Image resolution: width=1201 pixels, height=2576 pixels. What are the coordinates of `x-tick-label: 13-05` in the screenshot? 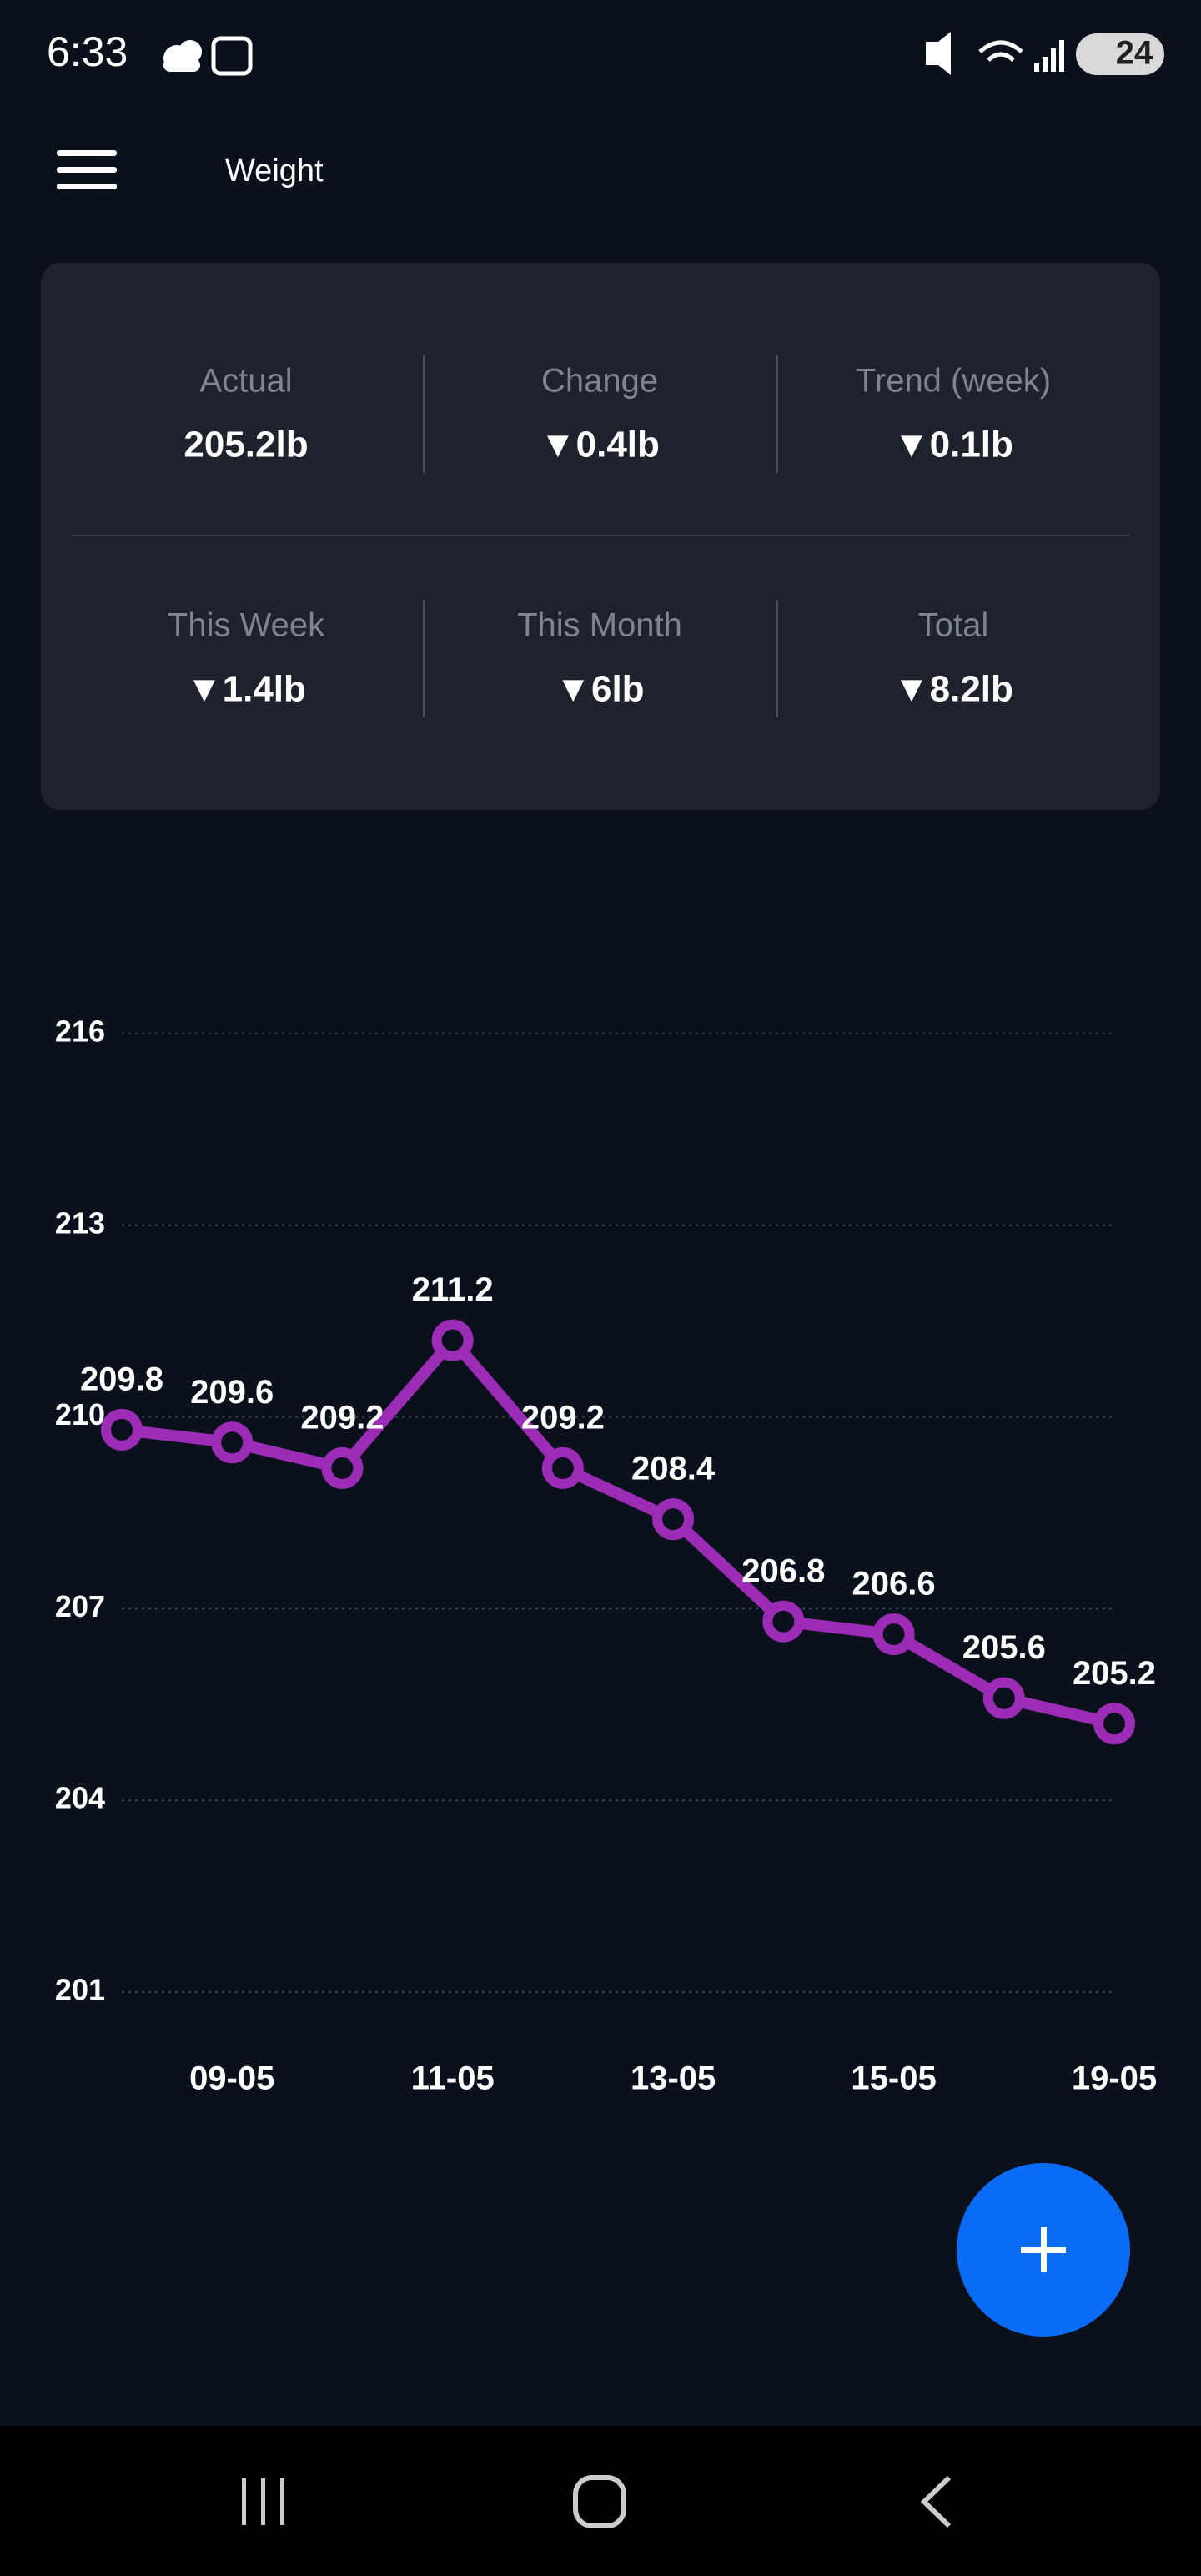 It's located at (673, 2078).